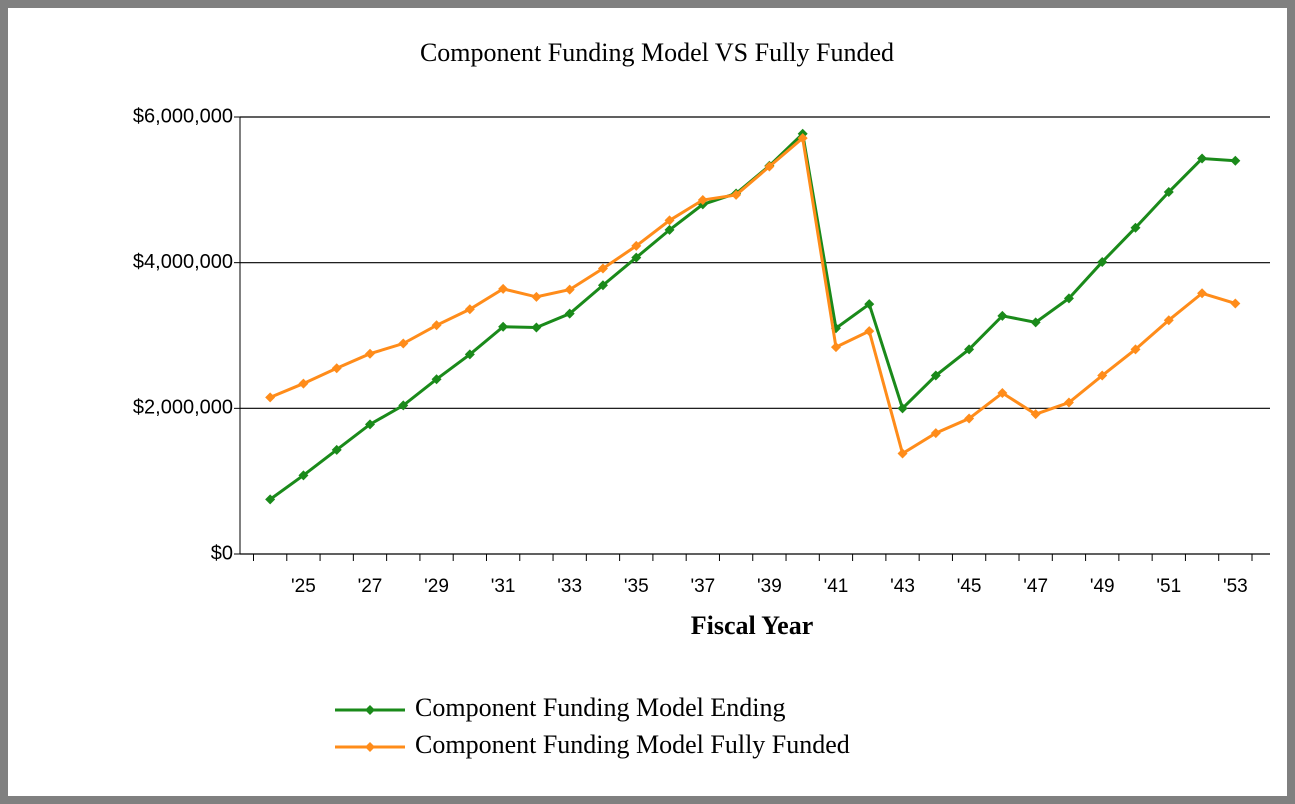 This screenshot has height=804, width=1295. What do you see at coordinates (183, 408) in the screenshot?
I see `y-tick-label: $2,000,000` at bounding box center [183, 408].